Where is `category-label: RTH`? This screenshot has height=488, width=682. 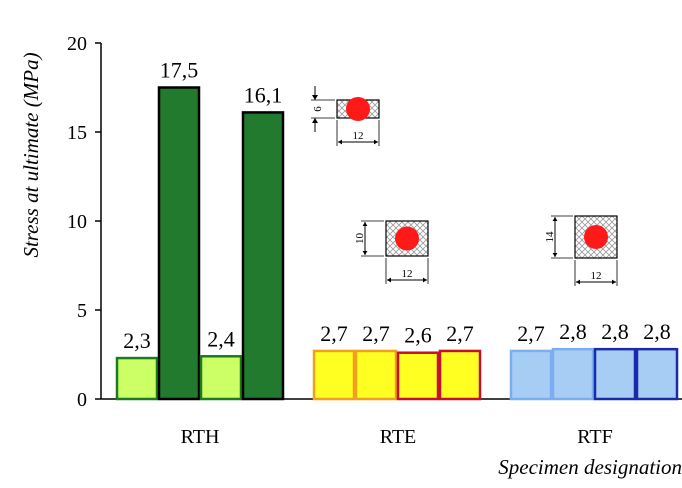
category-label: RTH is located at coordinates (200, 437).